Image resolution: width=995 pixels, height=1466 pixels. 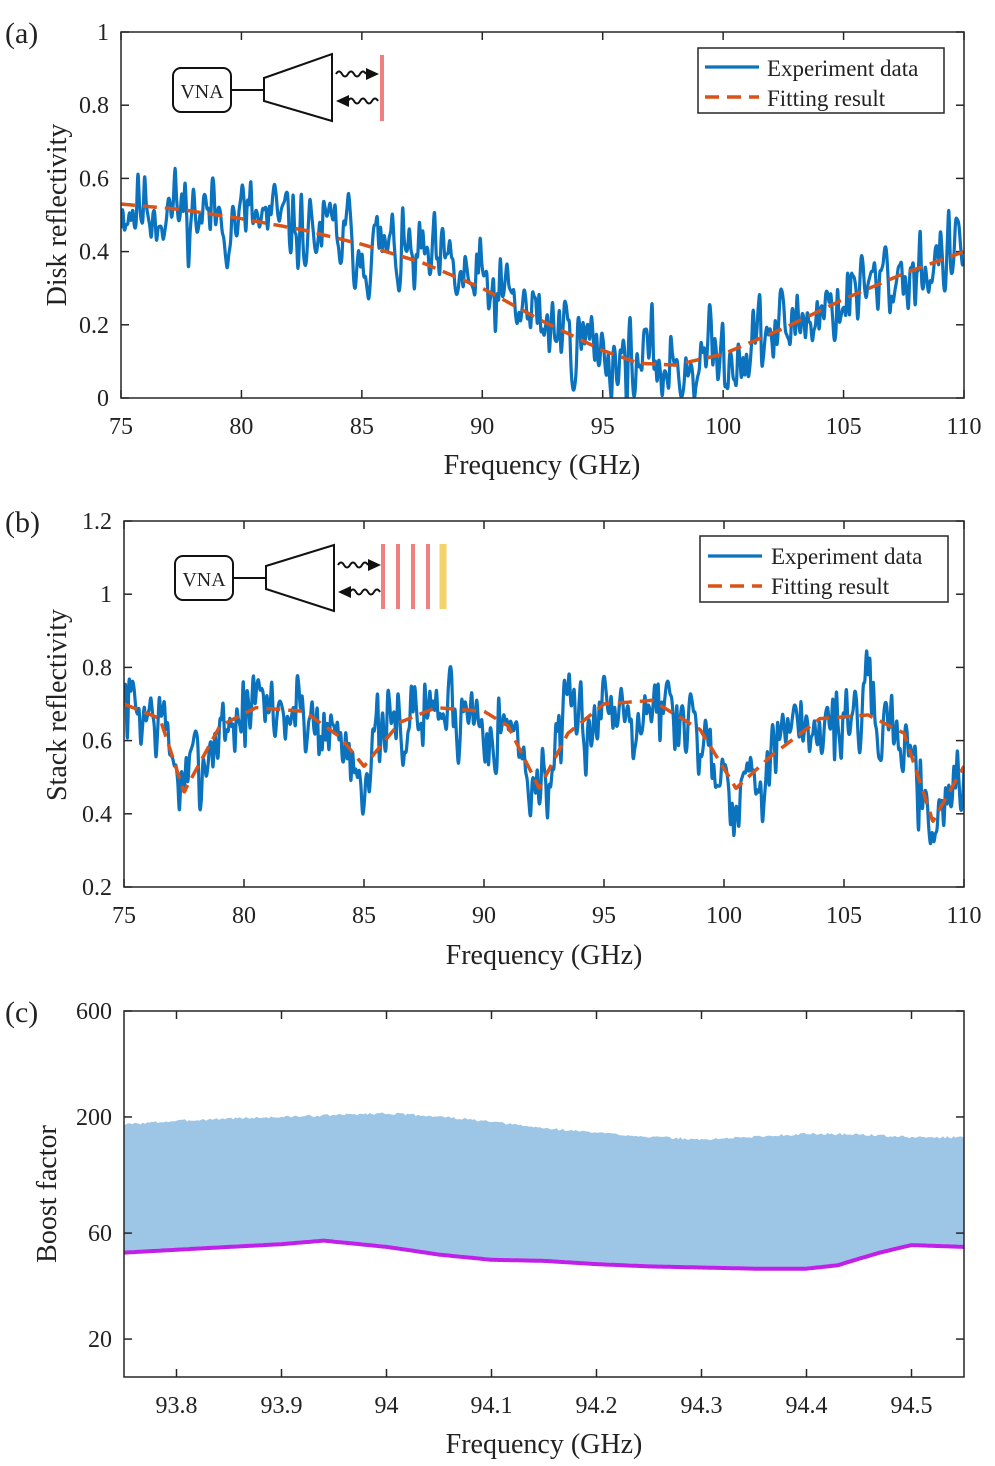 I want to click on panel-c-label: (c), so click(x=21, y=1012).